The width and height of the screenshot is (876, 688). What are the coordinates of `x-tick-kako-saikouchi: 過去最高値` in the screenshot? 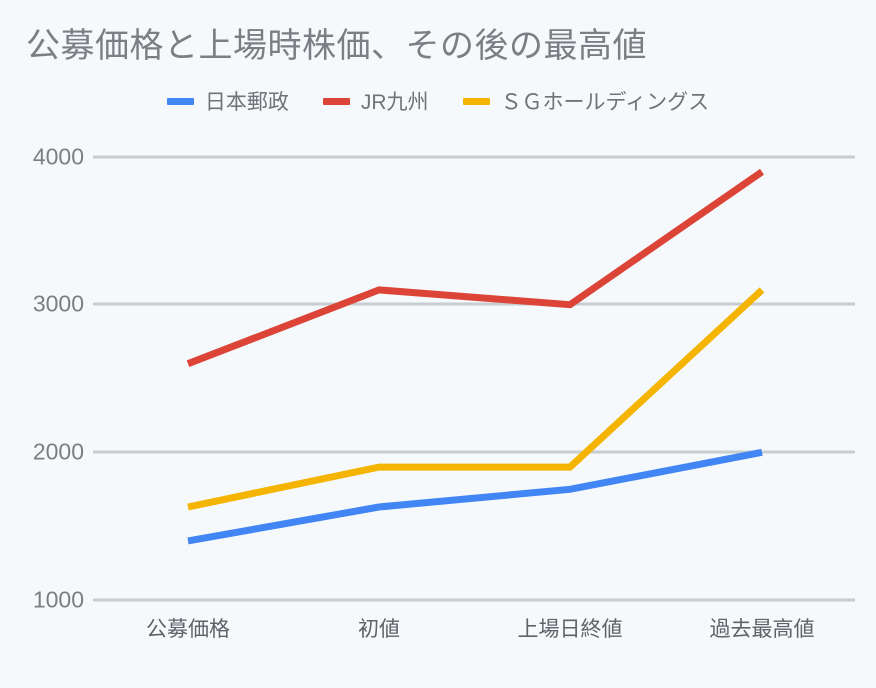 It's located at (762, 629).